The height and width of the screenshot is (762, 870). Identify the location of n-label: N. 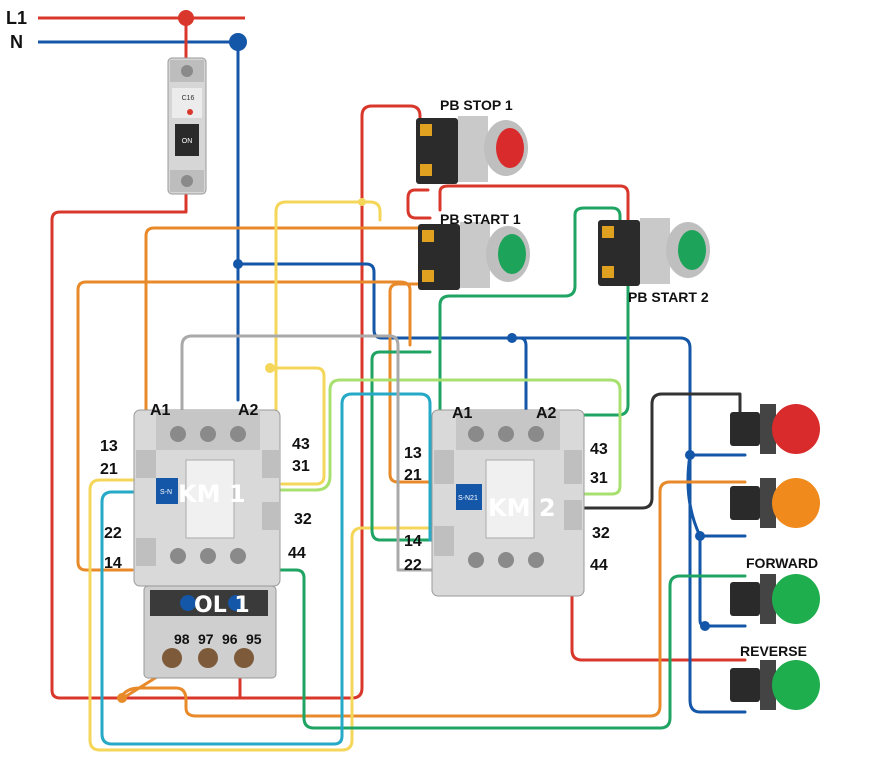
(16, 42).